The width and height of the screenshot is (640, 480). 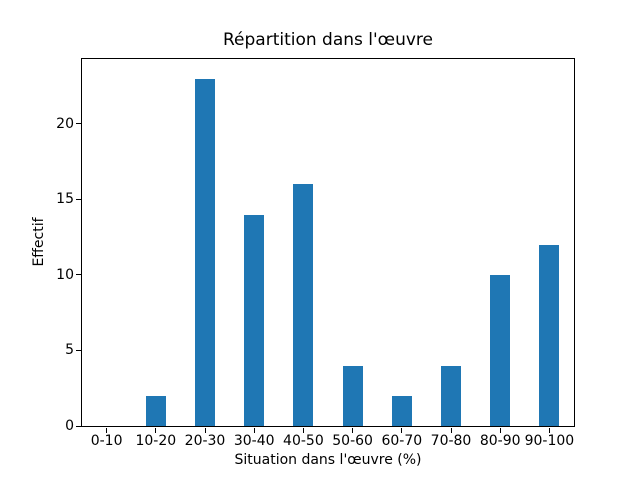 What do you see at coordinates (39, 242) in the screenshot?
I see `y-axis-label: Effectif` at bounding box center [39, 242].